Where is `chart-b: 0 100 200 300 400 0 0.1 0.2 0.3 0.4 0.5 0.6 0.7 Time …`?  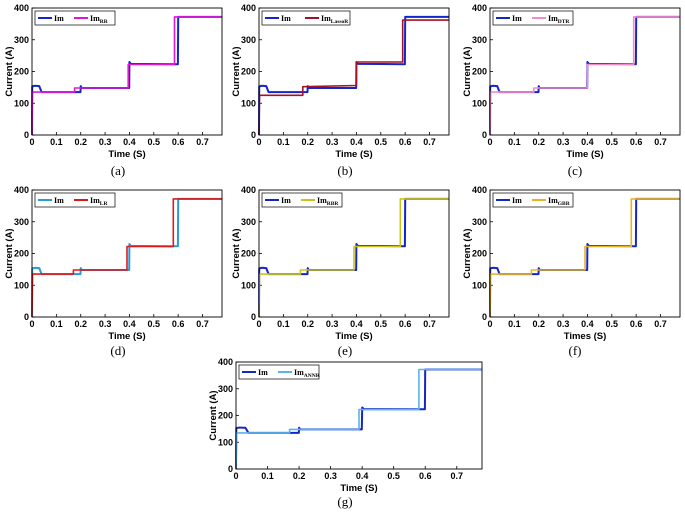 chart-b: 0 100 200 300 400 0 0.1 0.2 0.3 0.4 0.5 0.6 0.7 Time … is located at coordinates (340, 90).